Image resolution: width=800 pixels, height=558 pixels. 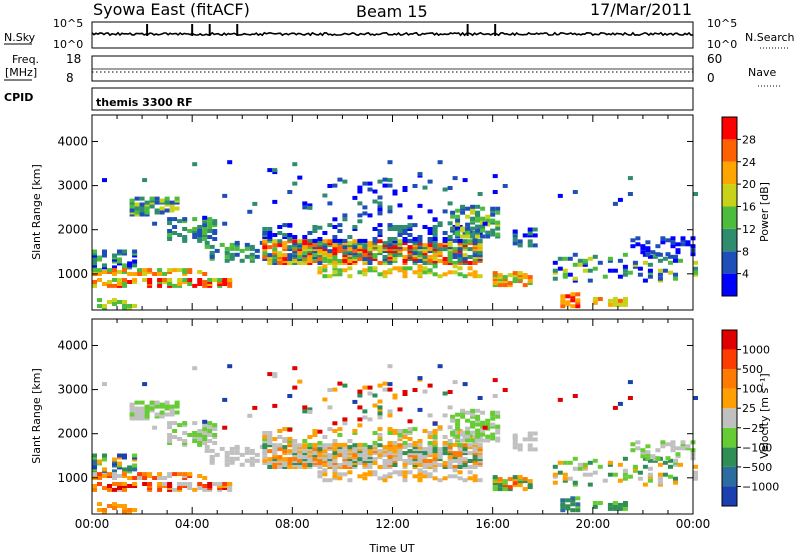 I want to click on time-axis-label: Time UT, so click(x=391, y=548).